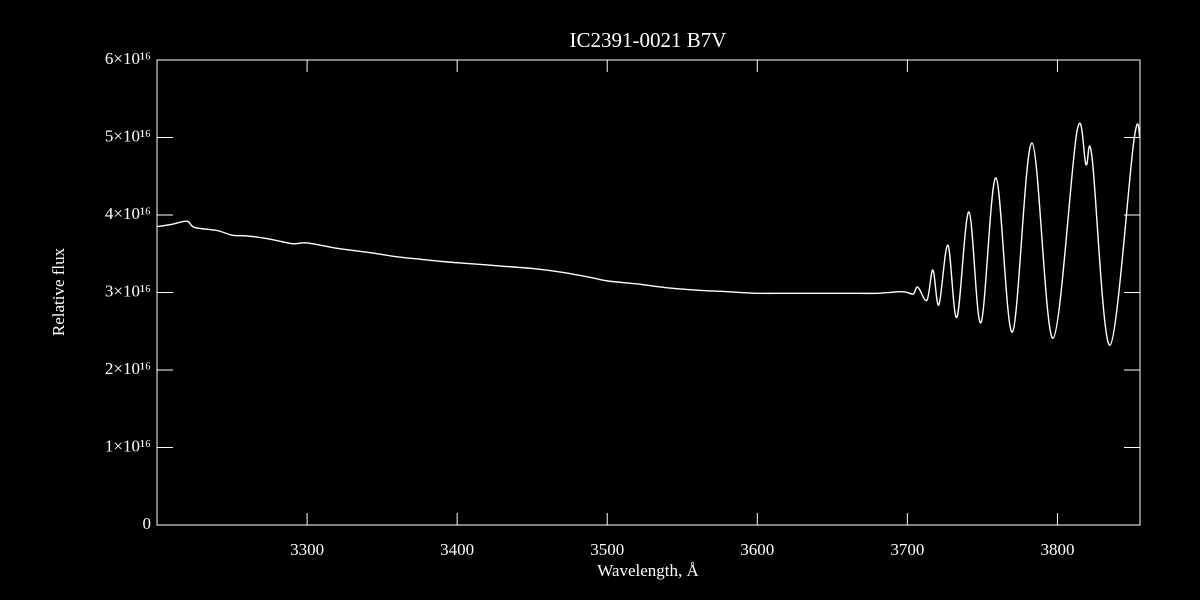 This screenshot has width=1200, height=600. Describe the element at coordinates (907, 549) in the screenshot. I see `x-tick-label: 3700` at that location.